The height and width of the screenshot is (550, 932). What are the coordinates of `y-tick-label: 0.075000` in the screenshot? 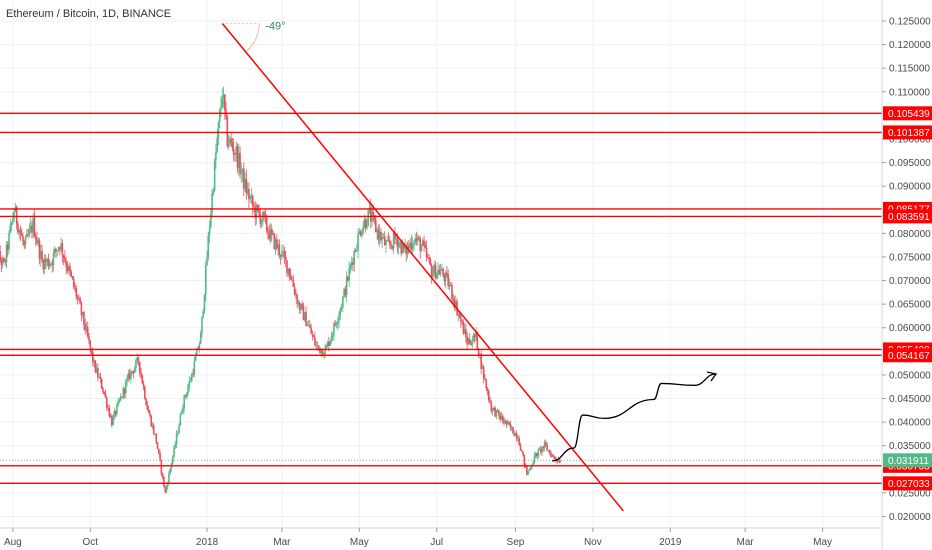 It's located at (910, 257).